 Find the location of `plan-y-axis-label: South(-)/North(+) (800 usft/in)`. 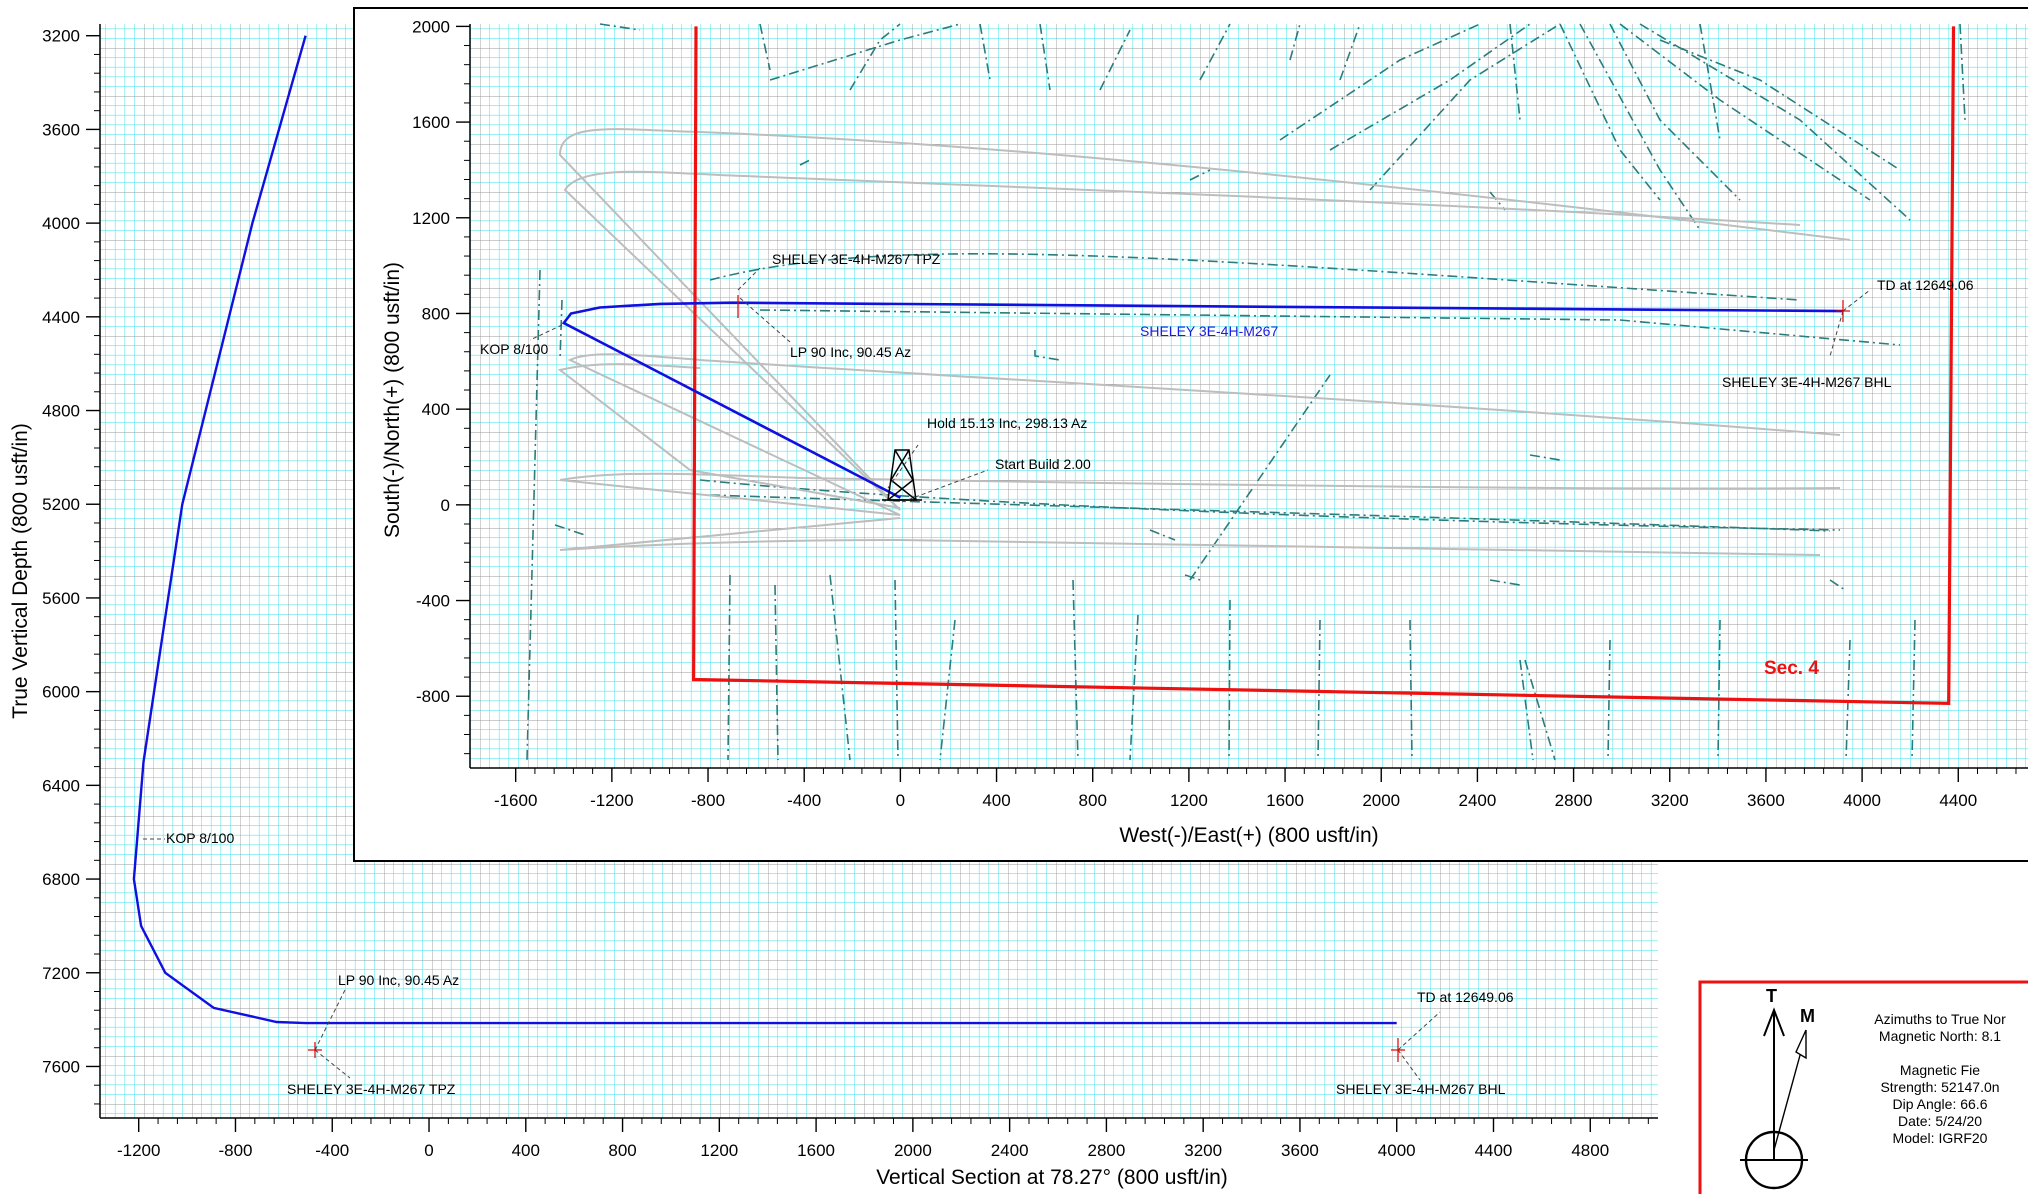

plan-y-axis-label: South(-)/North(+) (800 usft/in) is located at coordinates (392, 400).